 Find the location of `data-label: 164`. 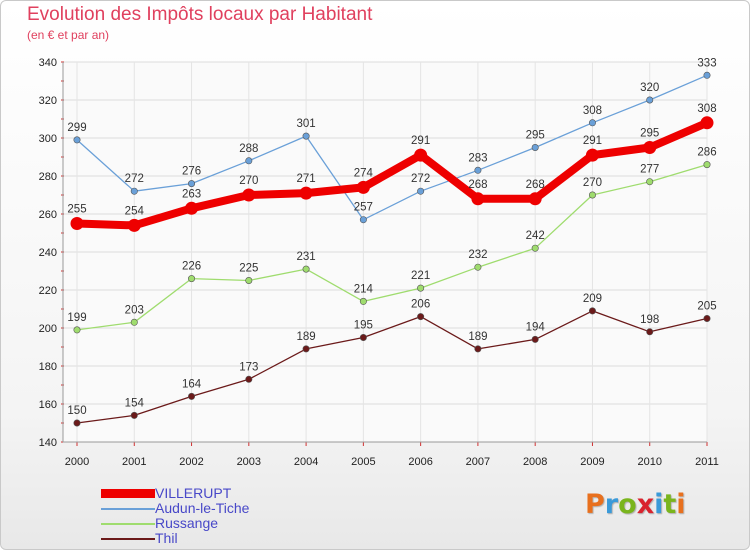

data-label: 164 is located at coordinates (192, 384).